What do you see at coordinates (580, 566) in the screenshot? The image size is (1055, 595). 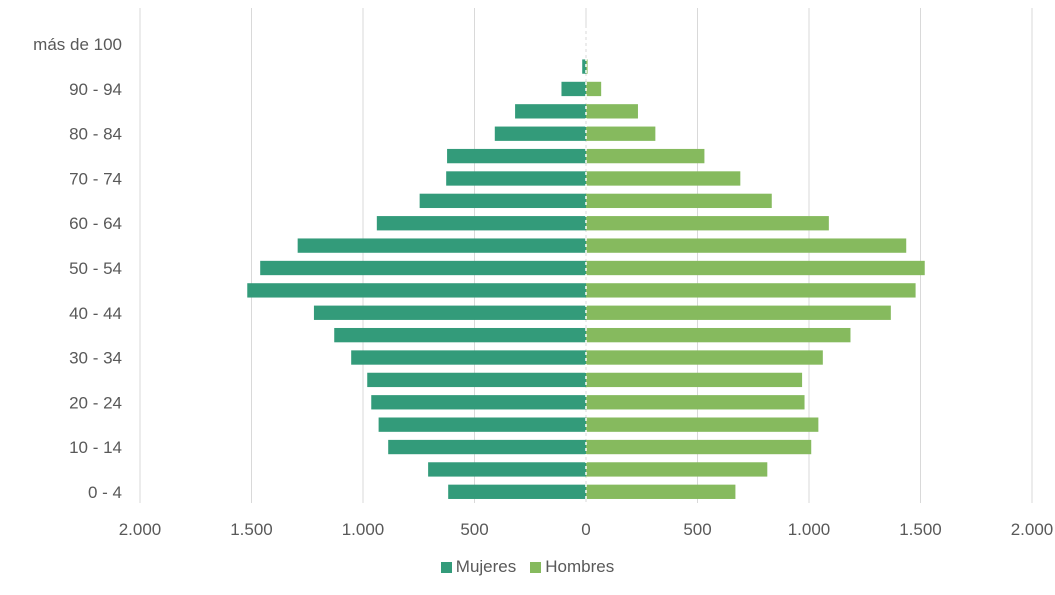 I see `legend-label-hombres: Hombres` at bounding box center [580, 566].